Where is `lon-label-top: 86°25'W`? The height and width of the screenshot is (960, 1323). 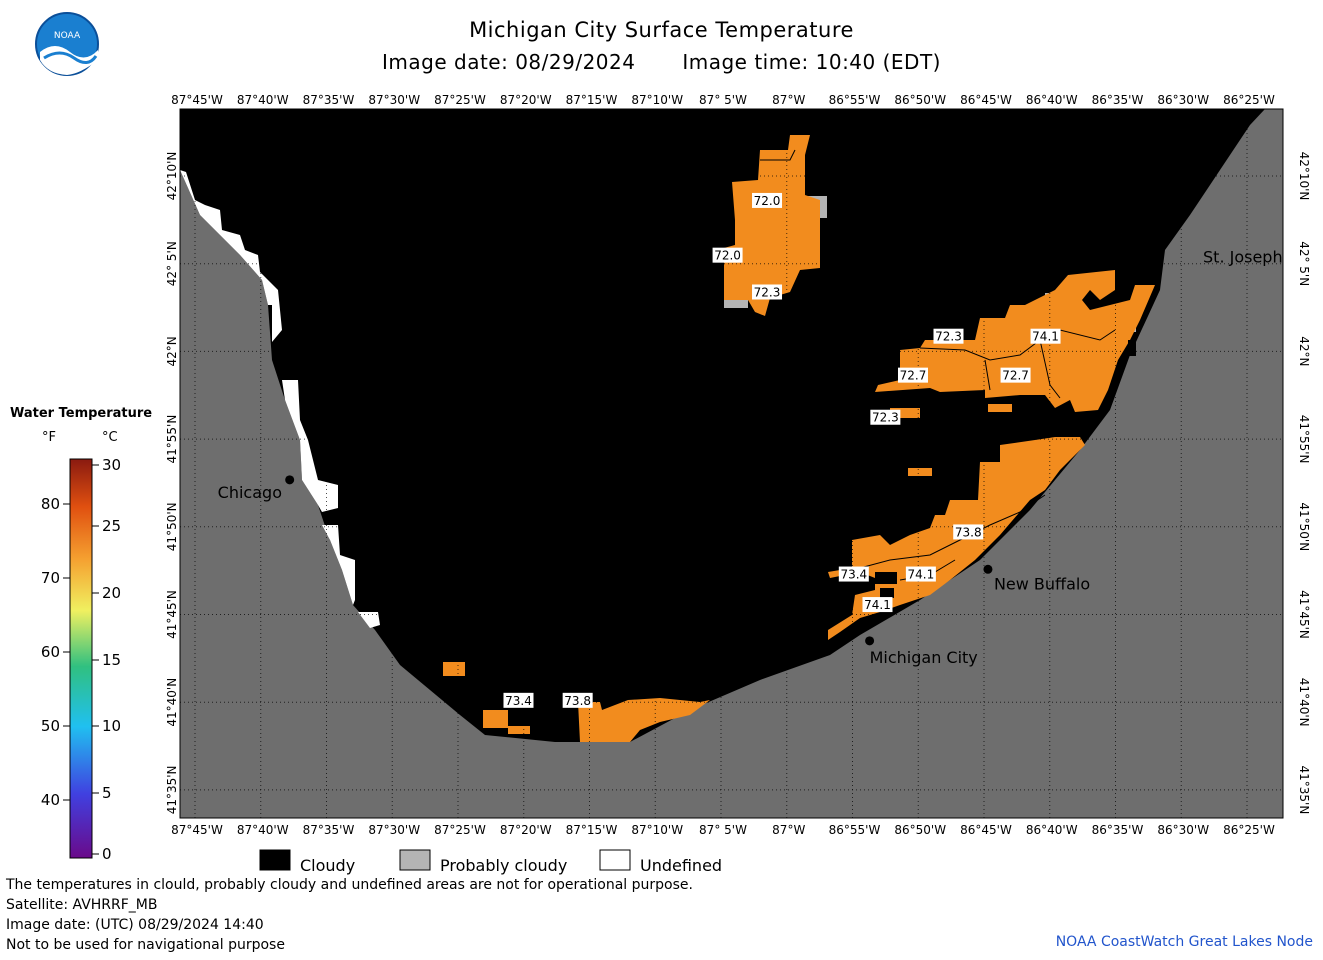 lon-label-top: 86°25'W is located at coordinates (1249, 100).